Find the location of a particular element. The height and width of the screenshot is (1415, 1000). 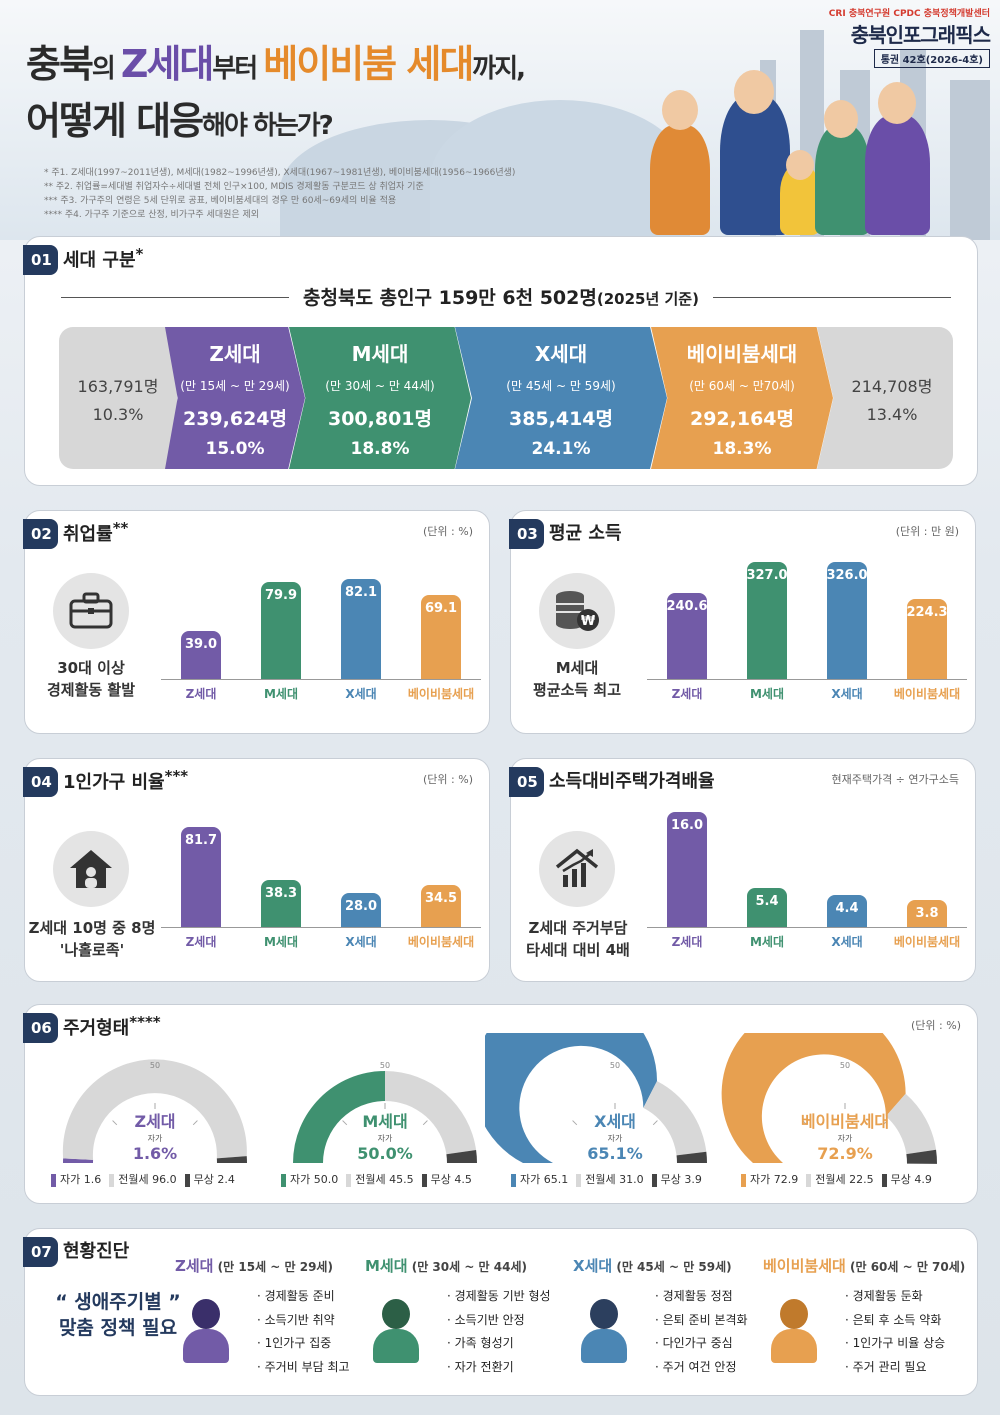

band-babyboom-generation: 베이비붐세대 (만 60세 ~ 만70세) 292,164명 18.3% is located at coordinates (742, 398).